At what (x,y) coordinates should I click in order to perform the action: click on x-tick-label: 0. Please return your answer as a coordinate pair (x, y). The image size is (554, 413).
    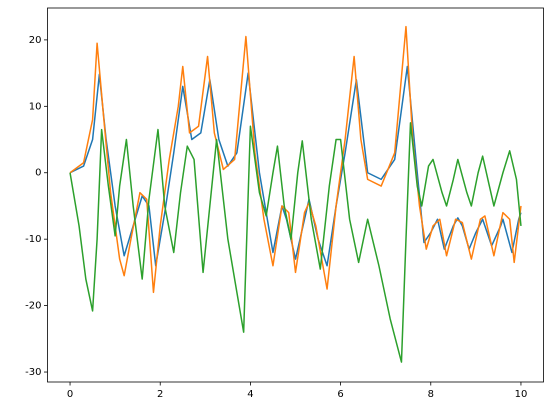
    Looking at the image, I should click on (70, 394).